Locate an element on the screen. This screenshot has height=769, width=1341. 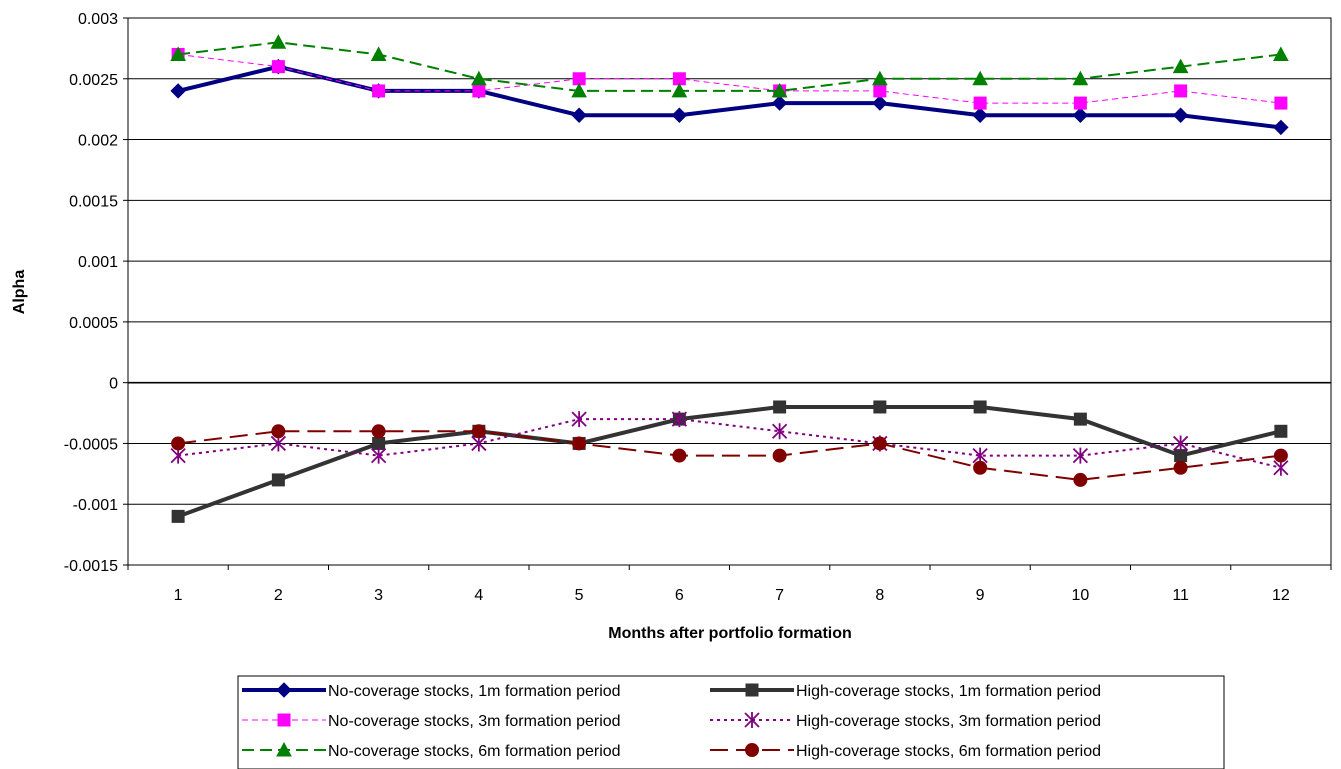
y-axis-title: Alpha is located at coordinates (19, 292).